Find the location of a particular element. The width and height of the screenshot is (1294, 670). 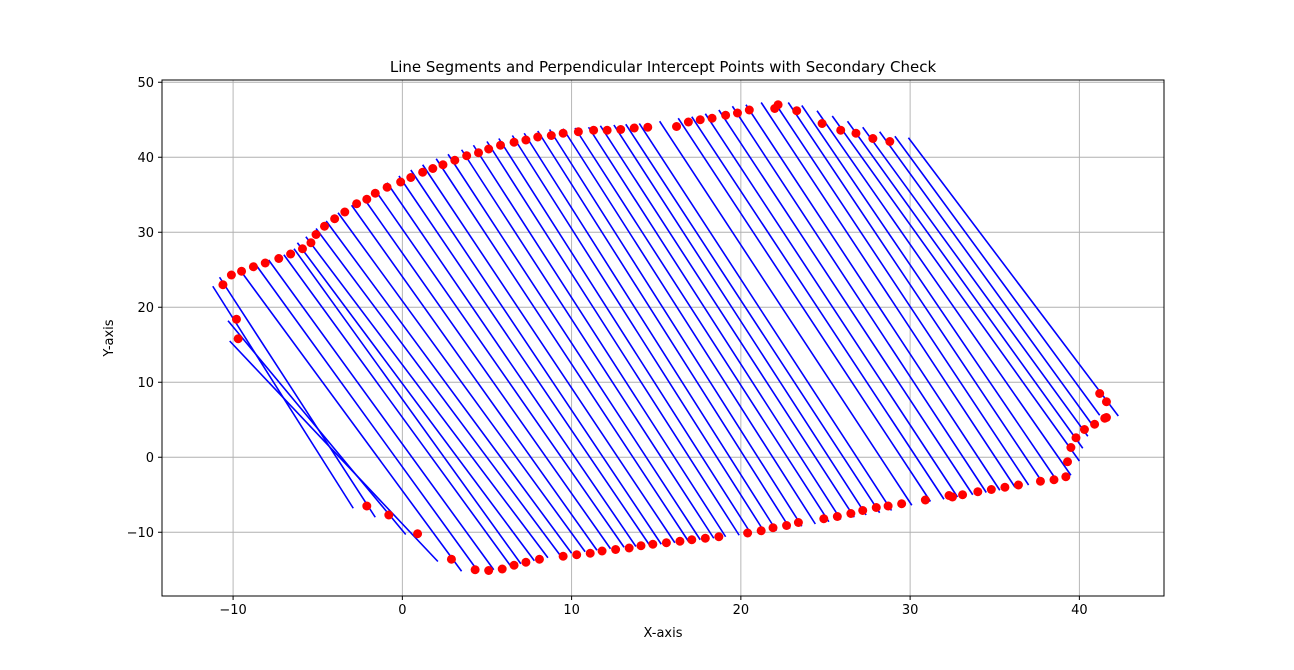

x-tick-label-3: 20 is located at coordinates (741, 610).